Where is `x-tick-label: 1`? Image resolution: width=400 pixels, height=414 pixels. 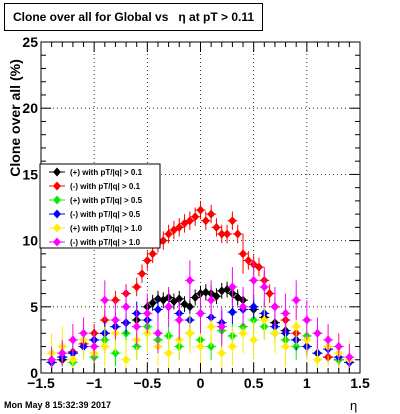 x-tick-label: 1 is located at coordinates (307, 383).